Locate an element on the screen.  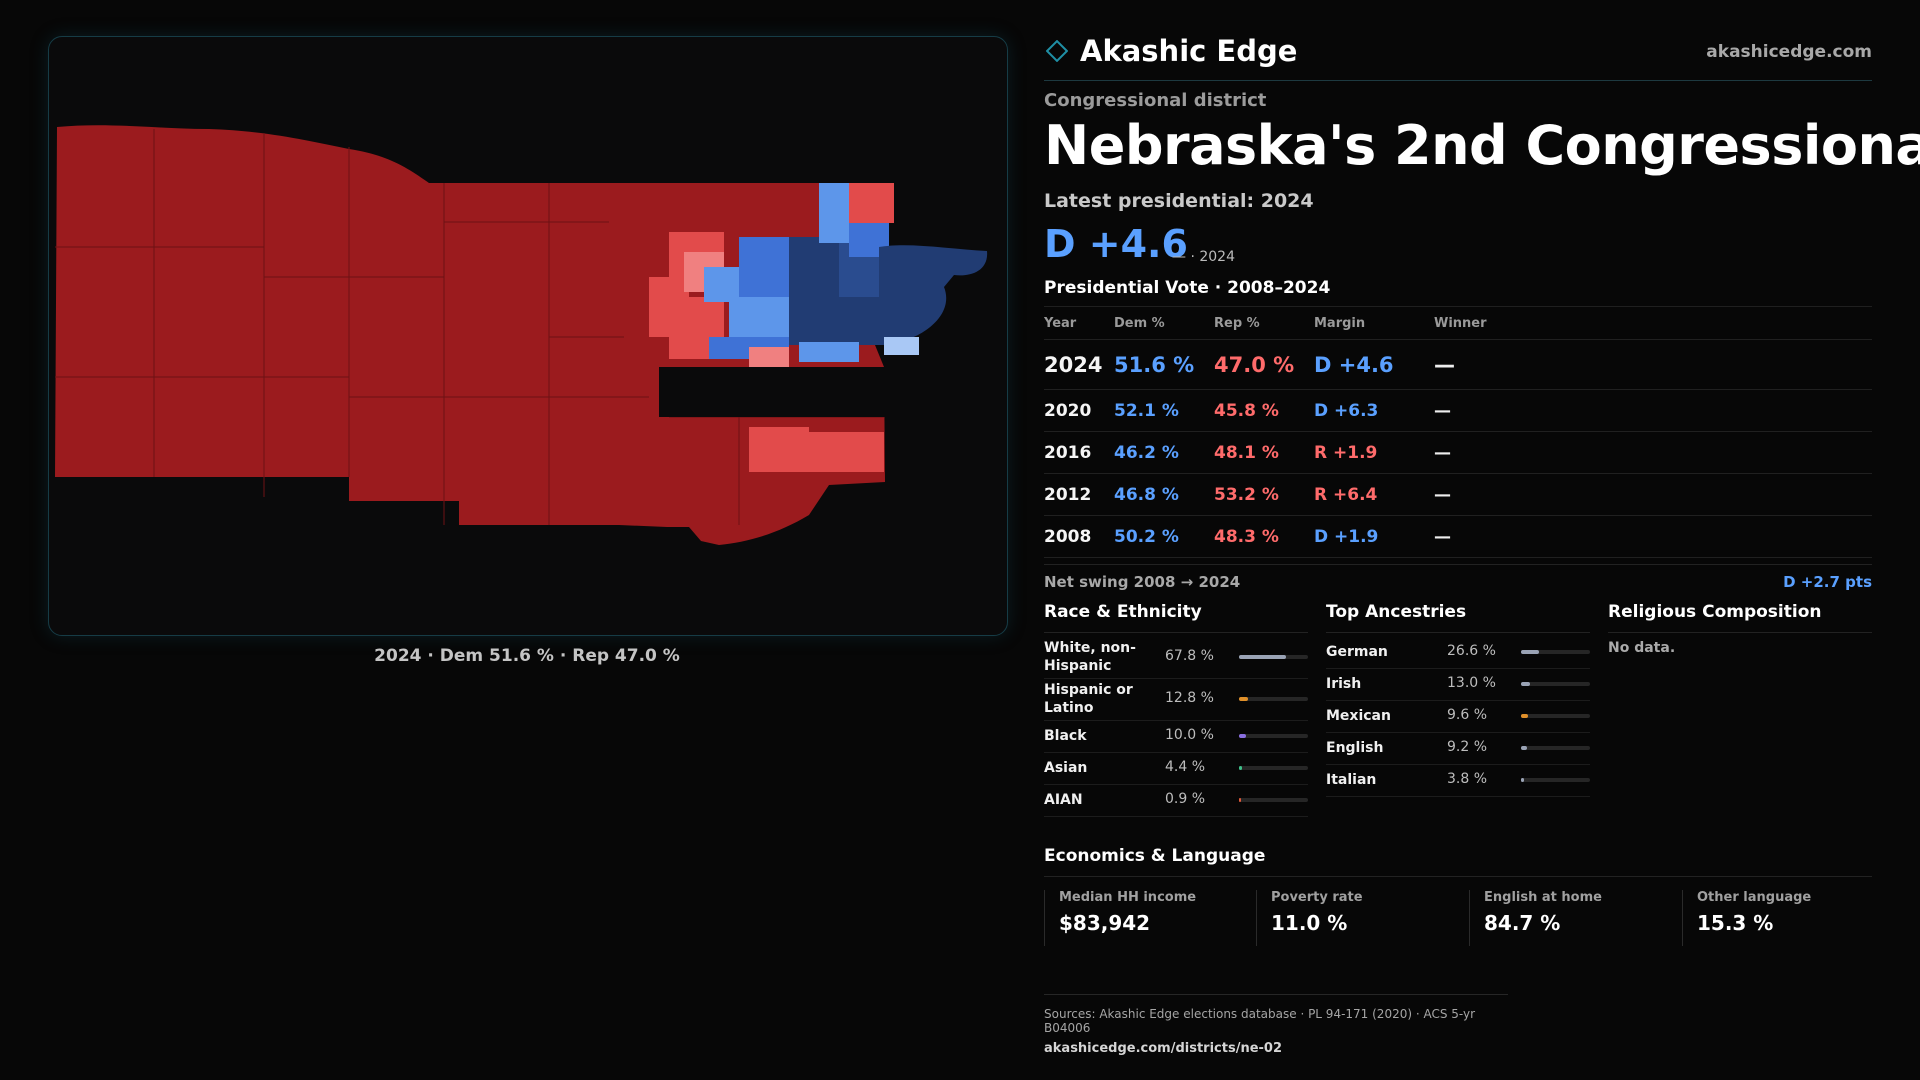
year-cell: 2020 is located at coordinates (1068, 410).